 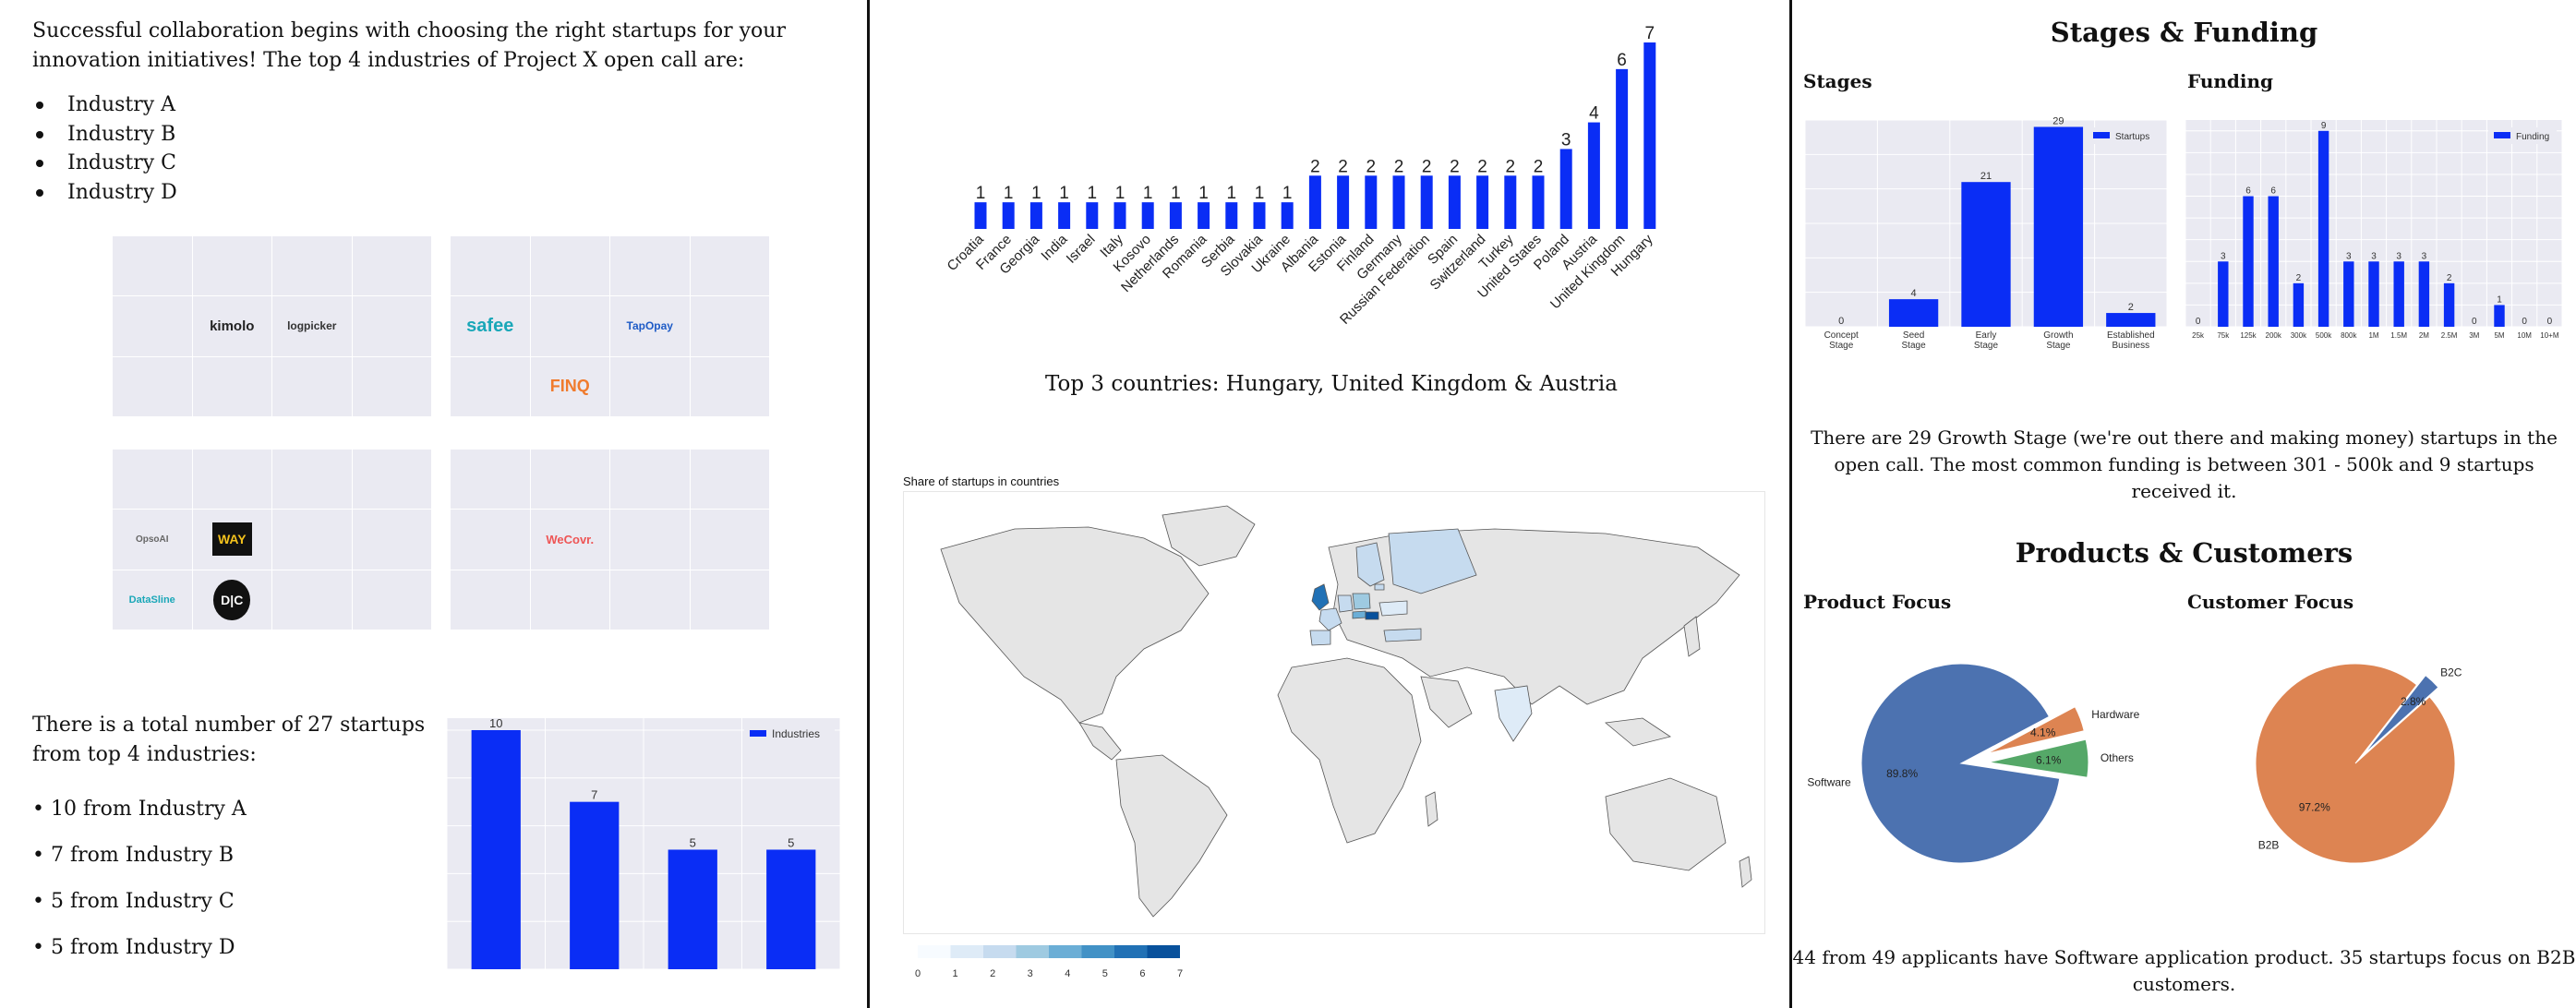 I want to click on pie-pct-label: 2.8%, so click(x=2413, y=701).